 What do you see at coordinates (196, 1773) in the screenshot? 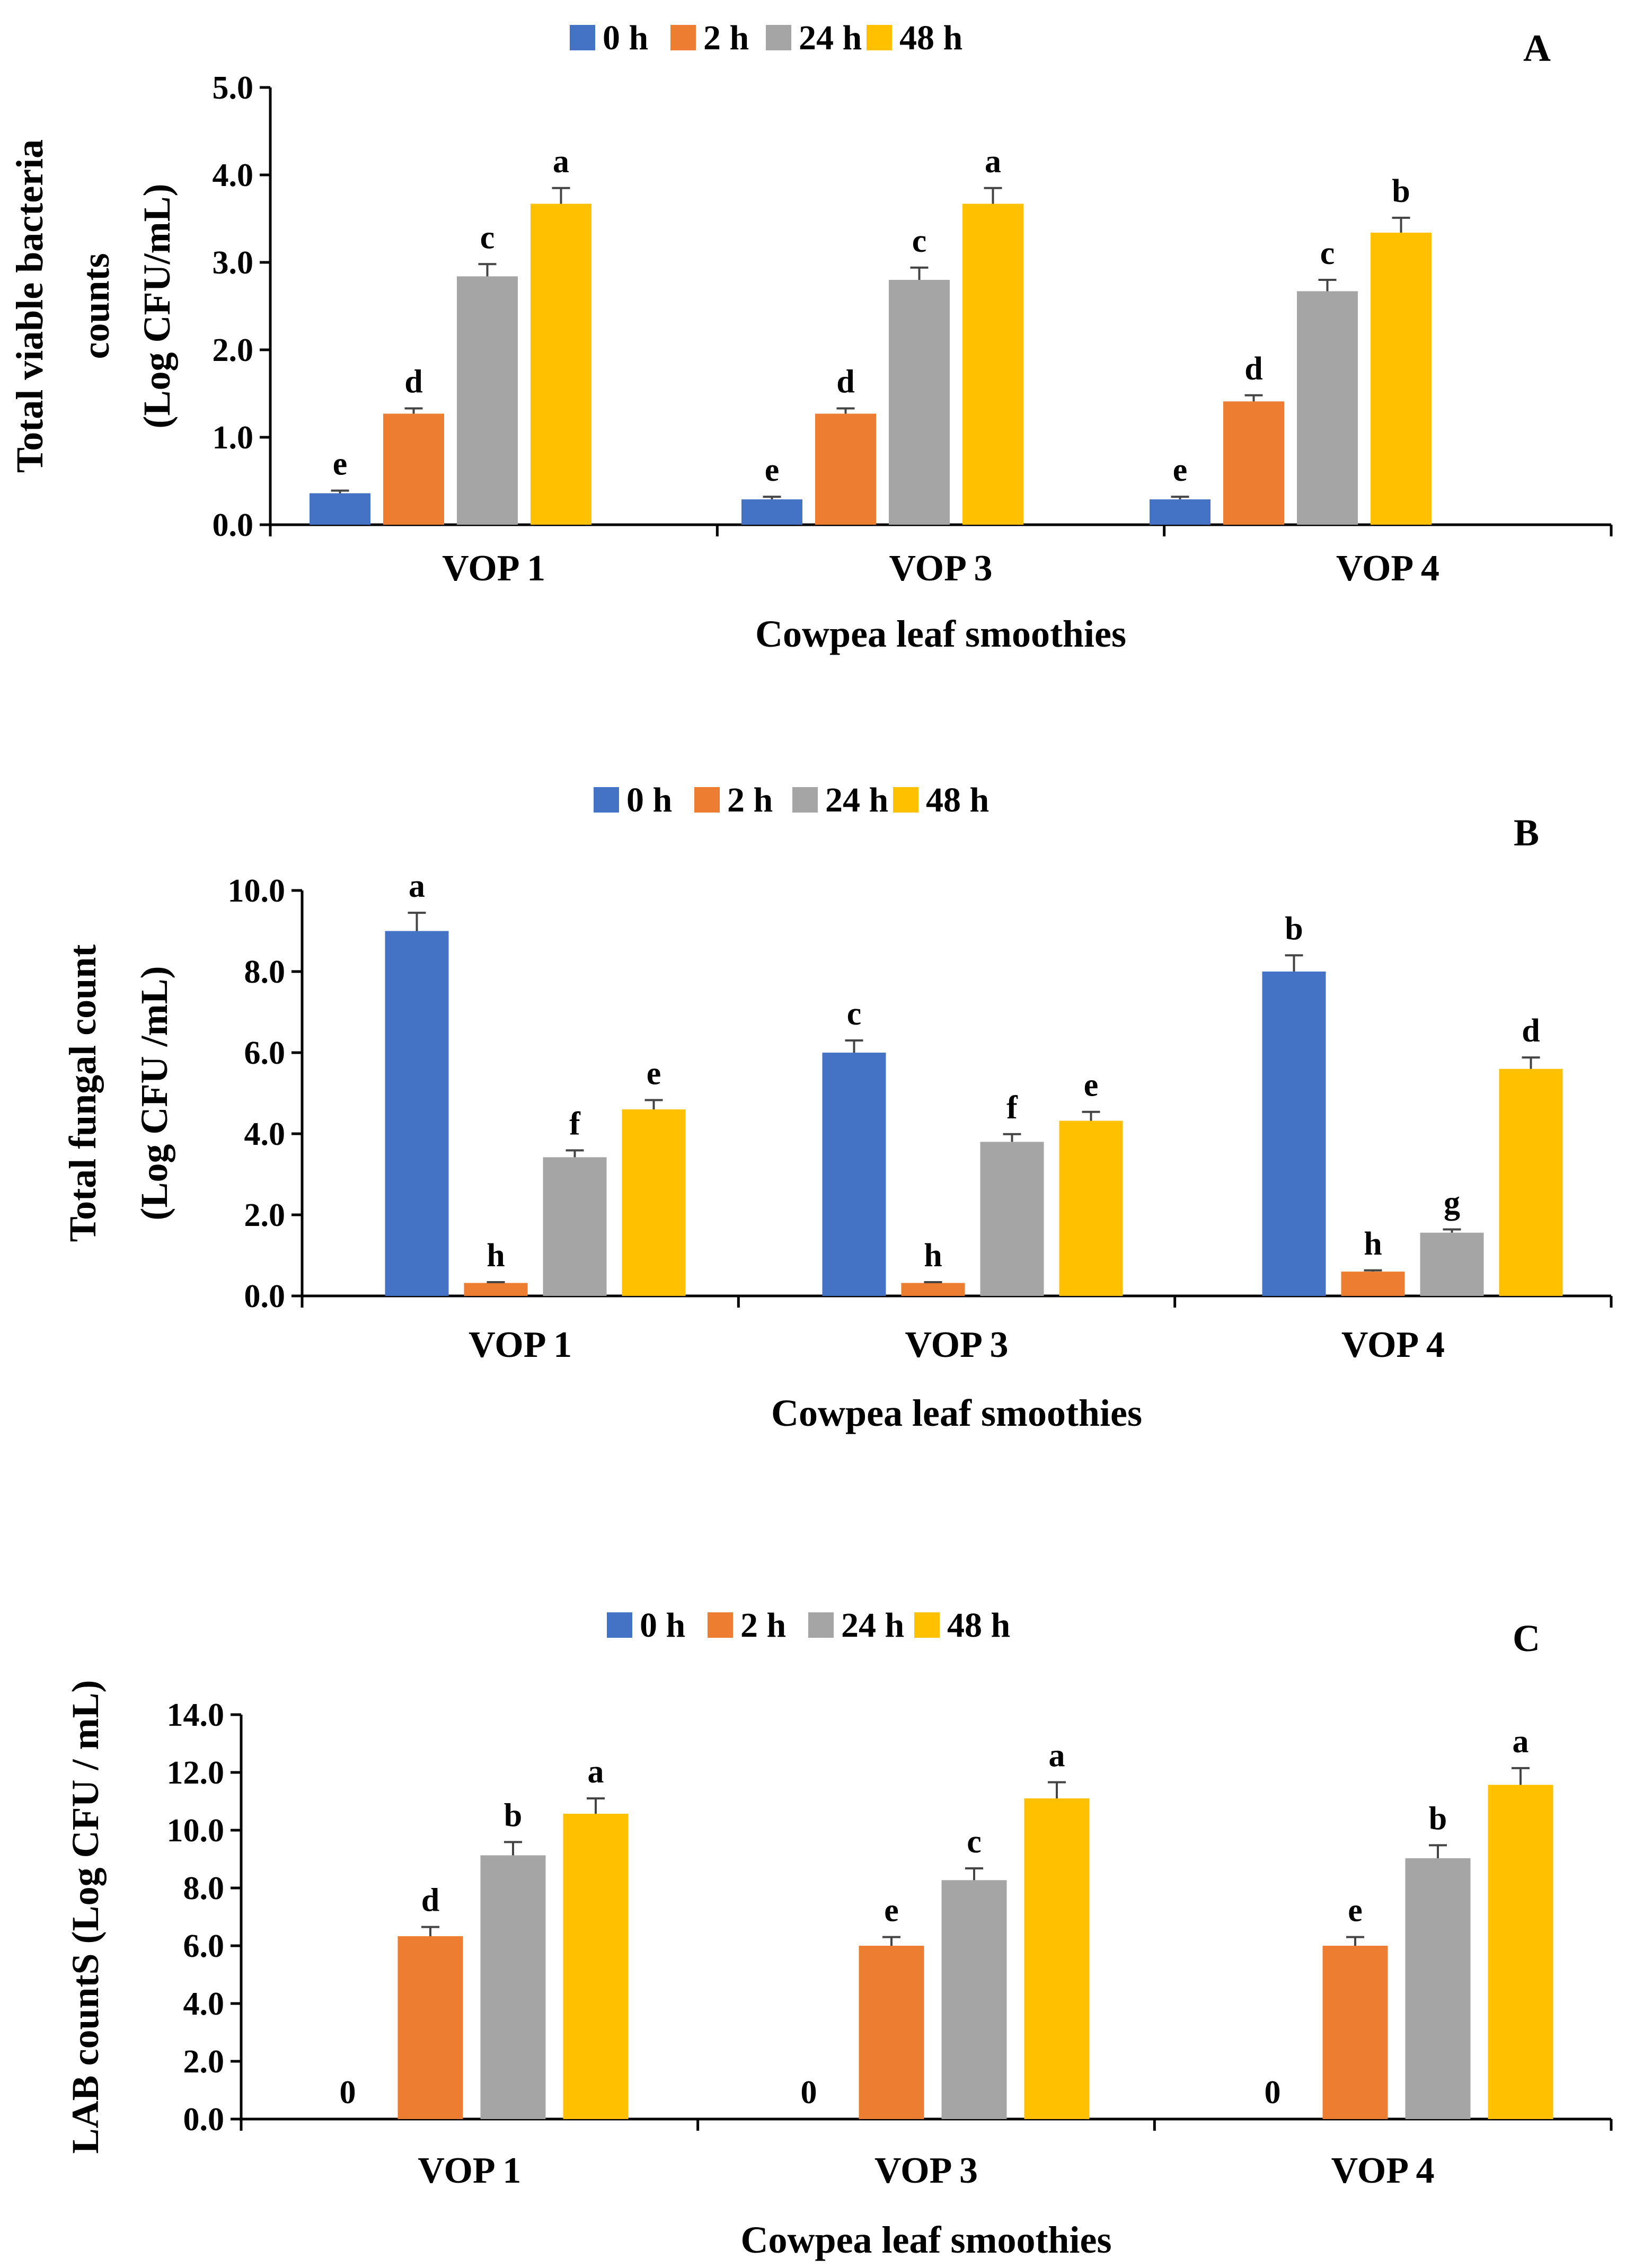
I see `y-tick-label: 12.0` at bounding box center [196, 1773].